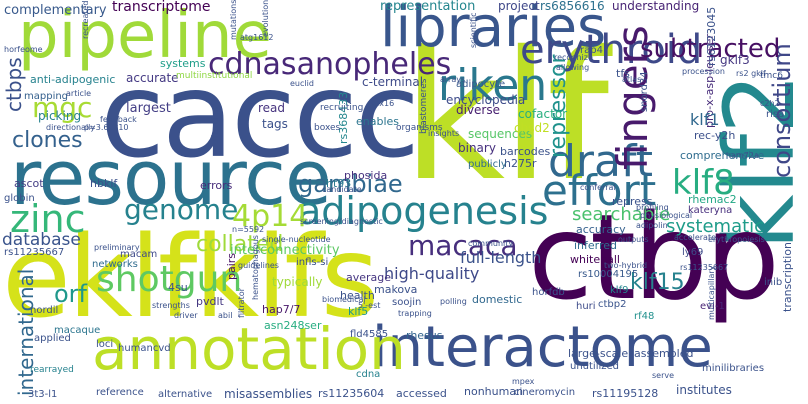 This screenshot has width=808, height=404. I want to click on word-kateryna: kateryna, so click(710, 210).